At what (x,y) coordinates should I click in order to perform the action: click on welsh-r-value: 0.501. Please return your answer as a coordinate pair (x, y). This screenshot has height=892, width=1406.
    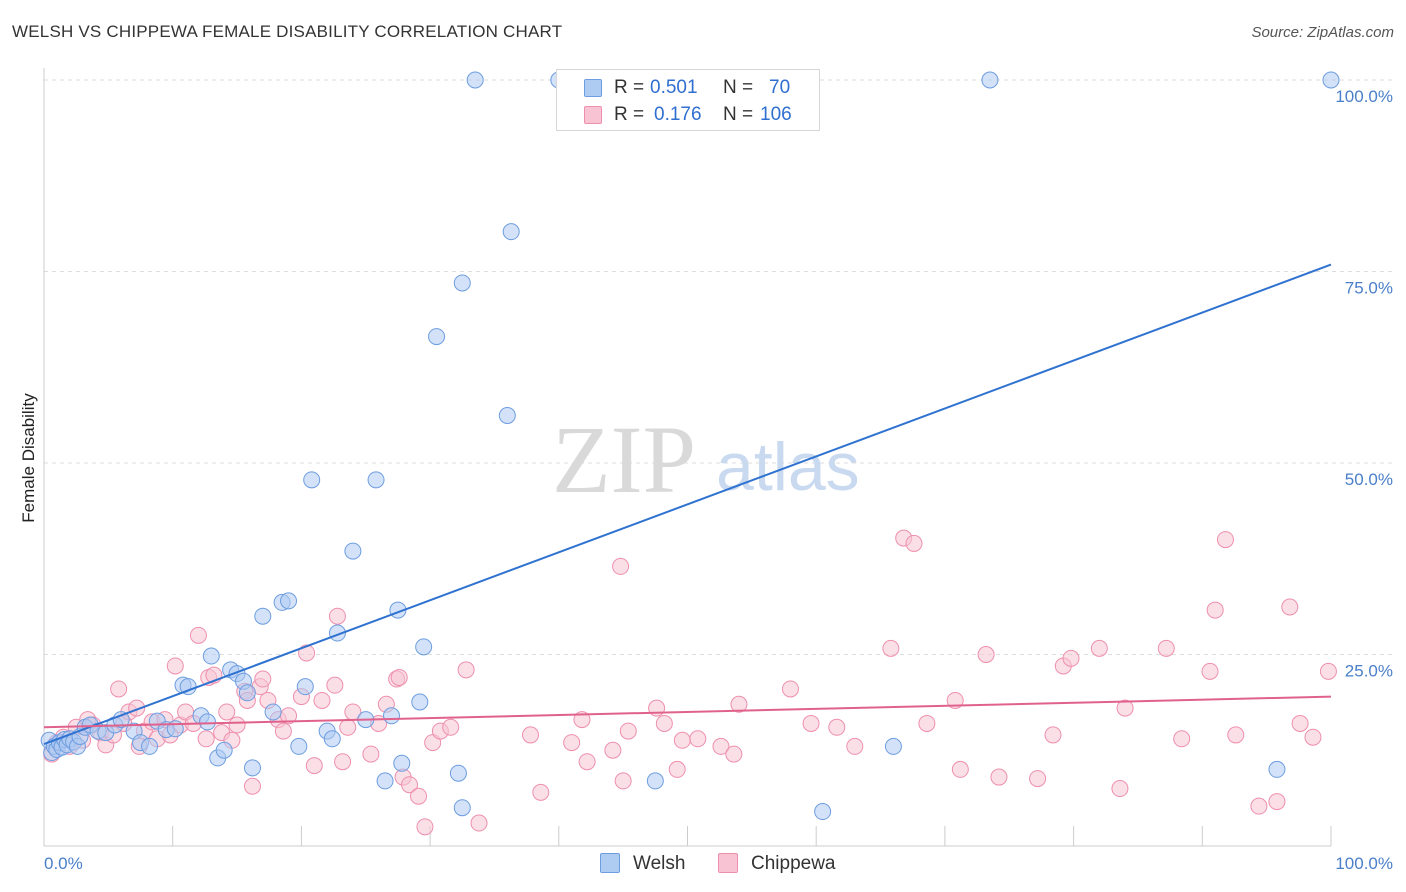
    Looking at the image, I should click on (674, 87).